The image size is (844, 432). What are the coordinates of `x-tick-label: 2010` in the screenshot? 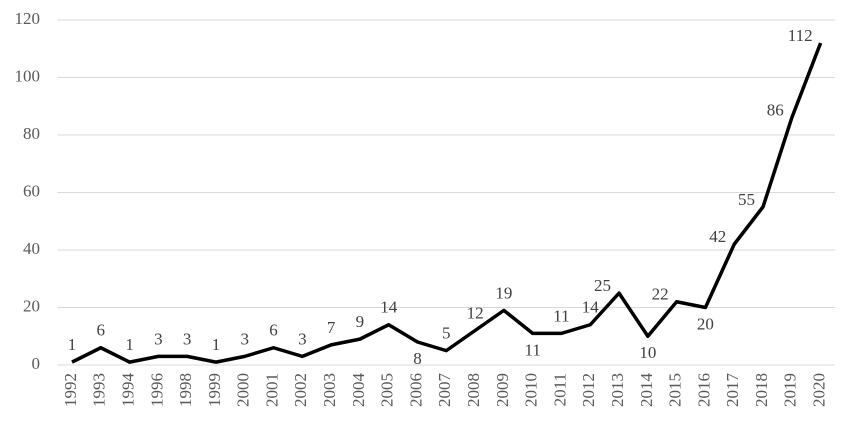 It's located at (531, 390).